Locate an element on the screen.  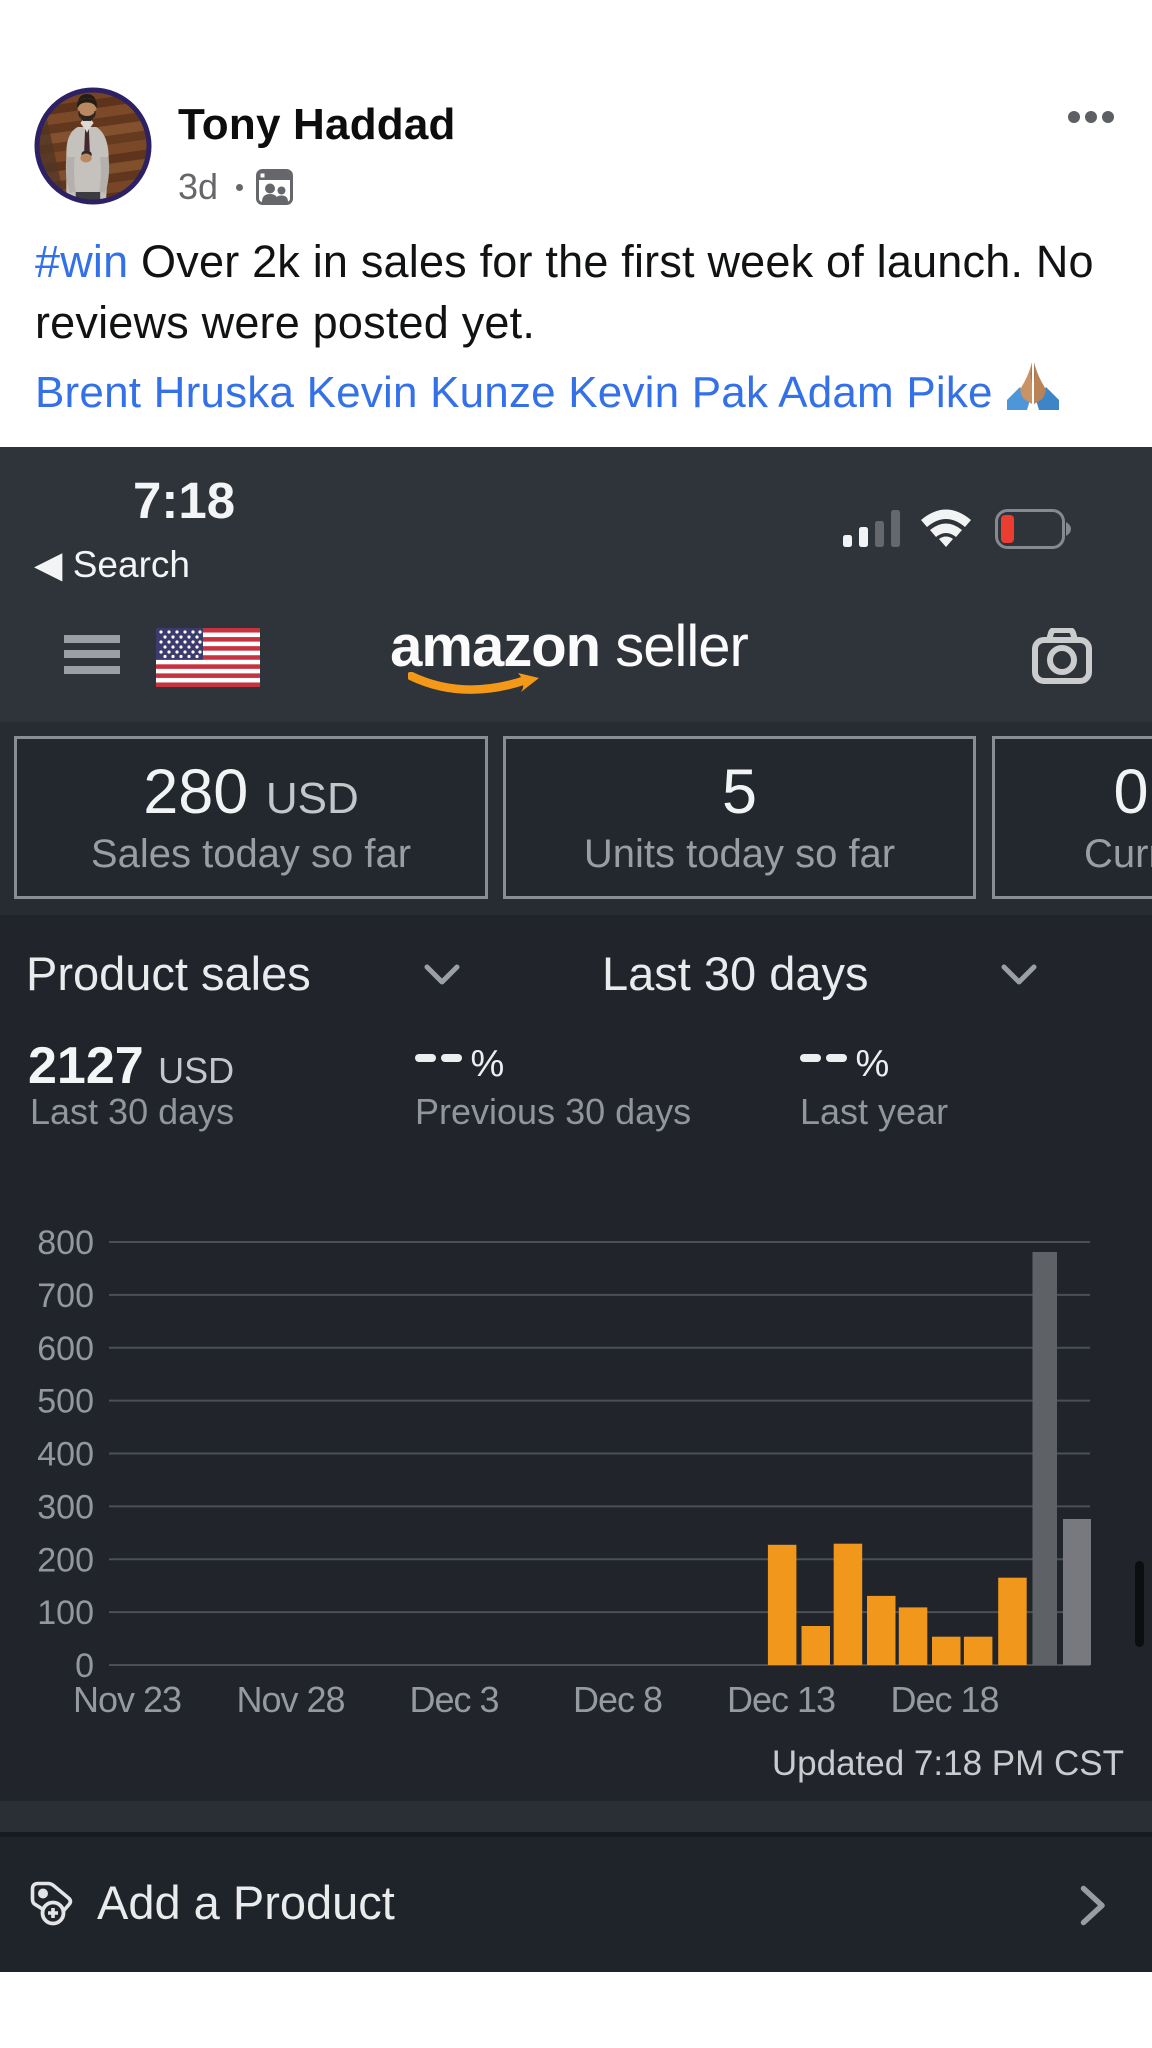
svg-text: Nov 28 is located at coordinates (290, 1699).